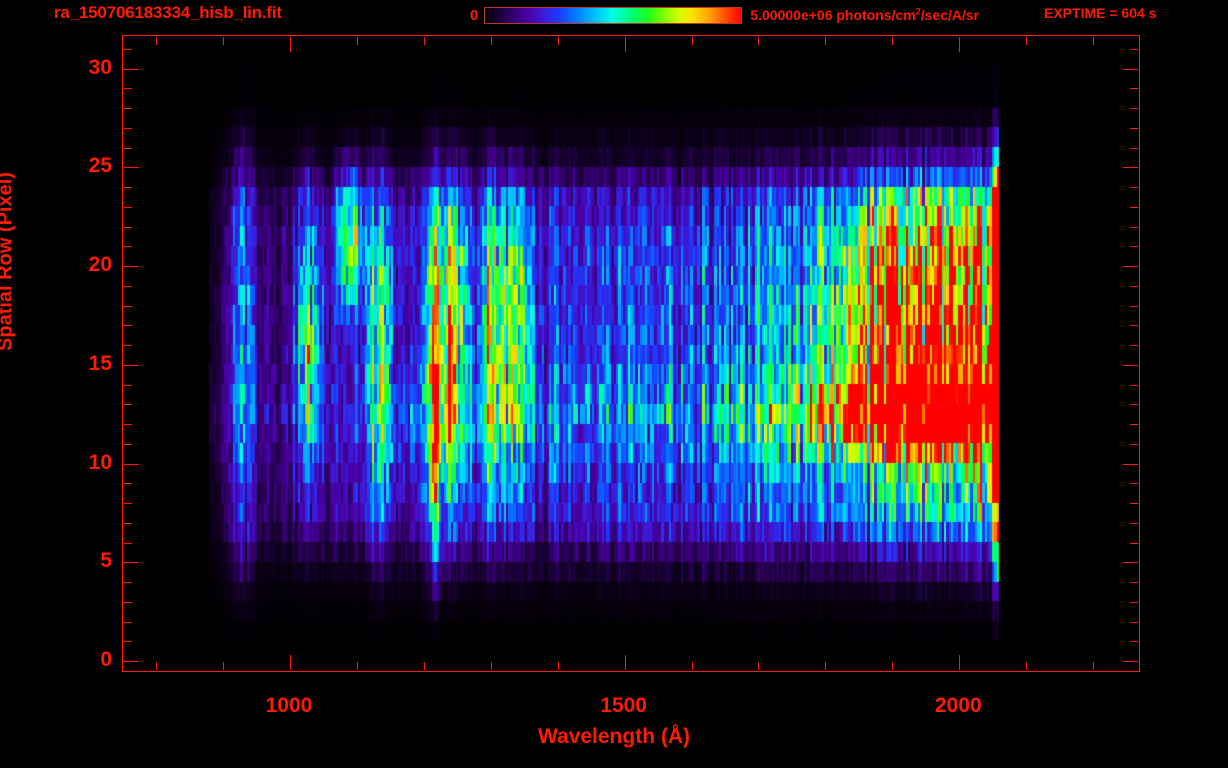 This screenshot has width=1228, height=768. What do you see at coordinates (865, 14) in the screenshot?
I see `colorbar-max-label: 5.00000e+06 photons/cm2/sec/A/sr` at bounding box center [865, 14].